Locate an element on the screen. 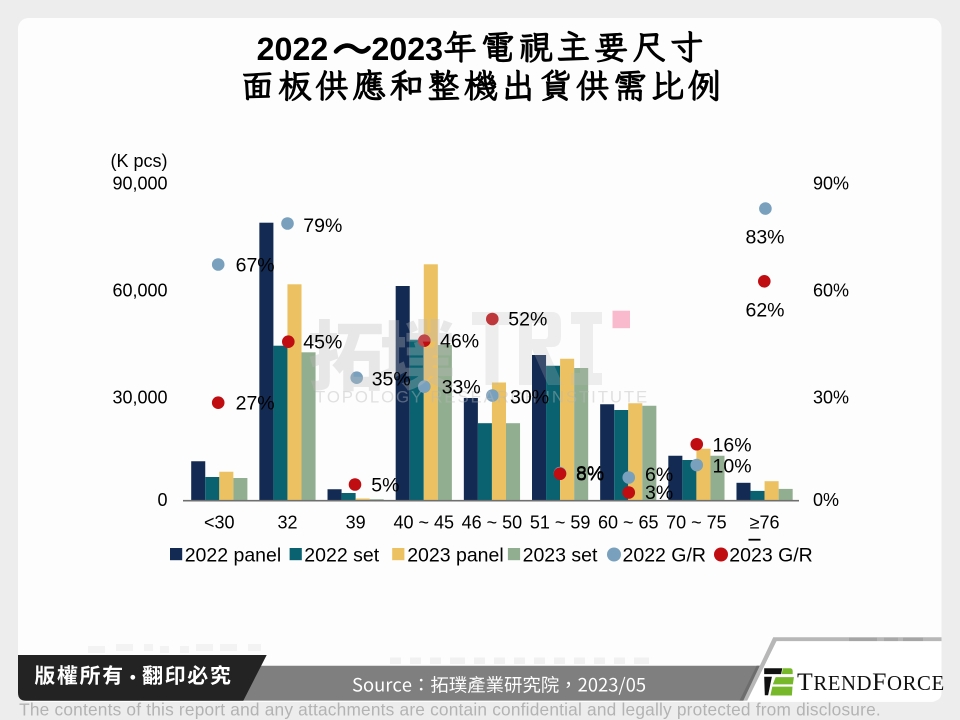 This screenshot has height=720, width=960. svg-text: 27% is located at coordinates (255, 404).